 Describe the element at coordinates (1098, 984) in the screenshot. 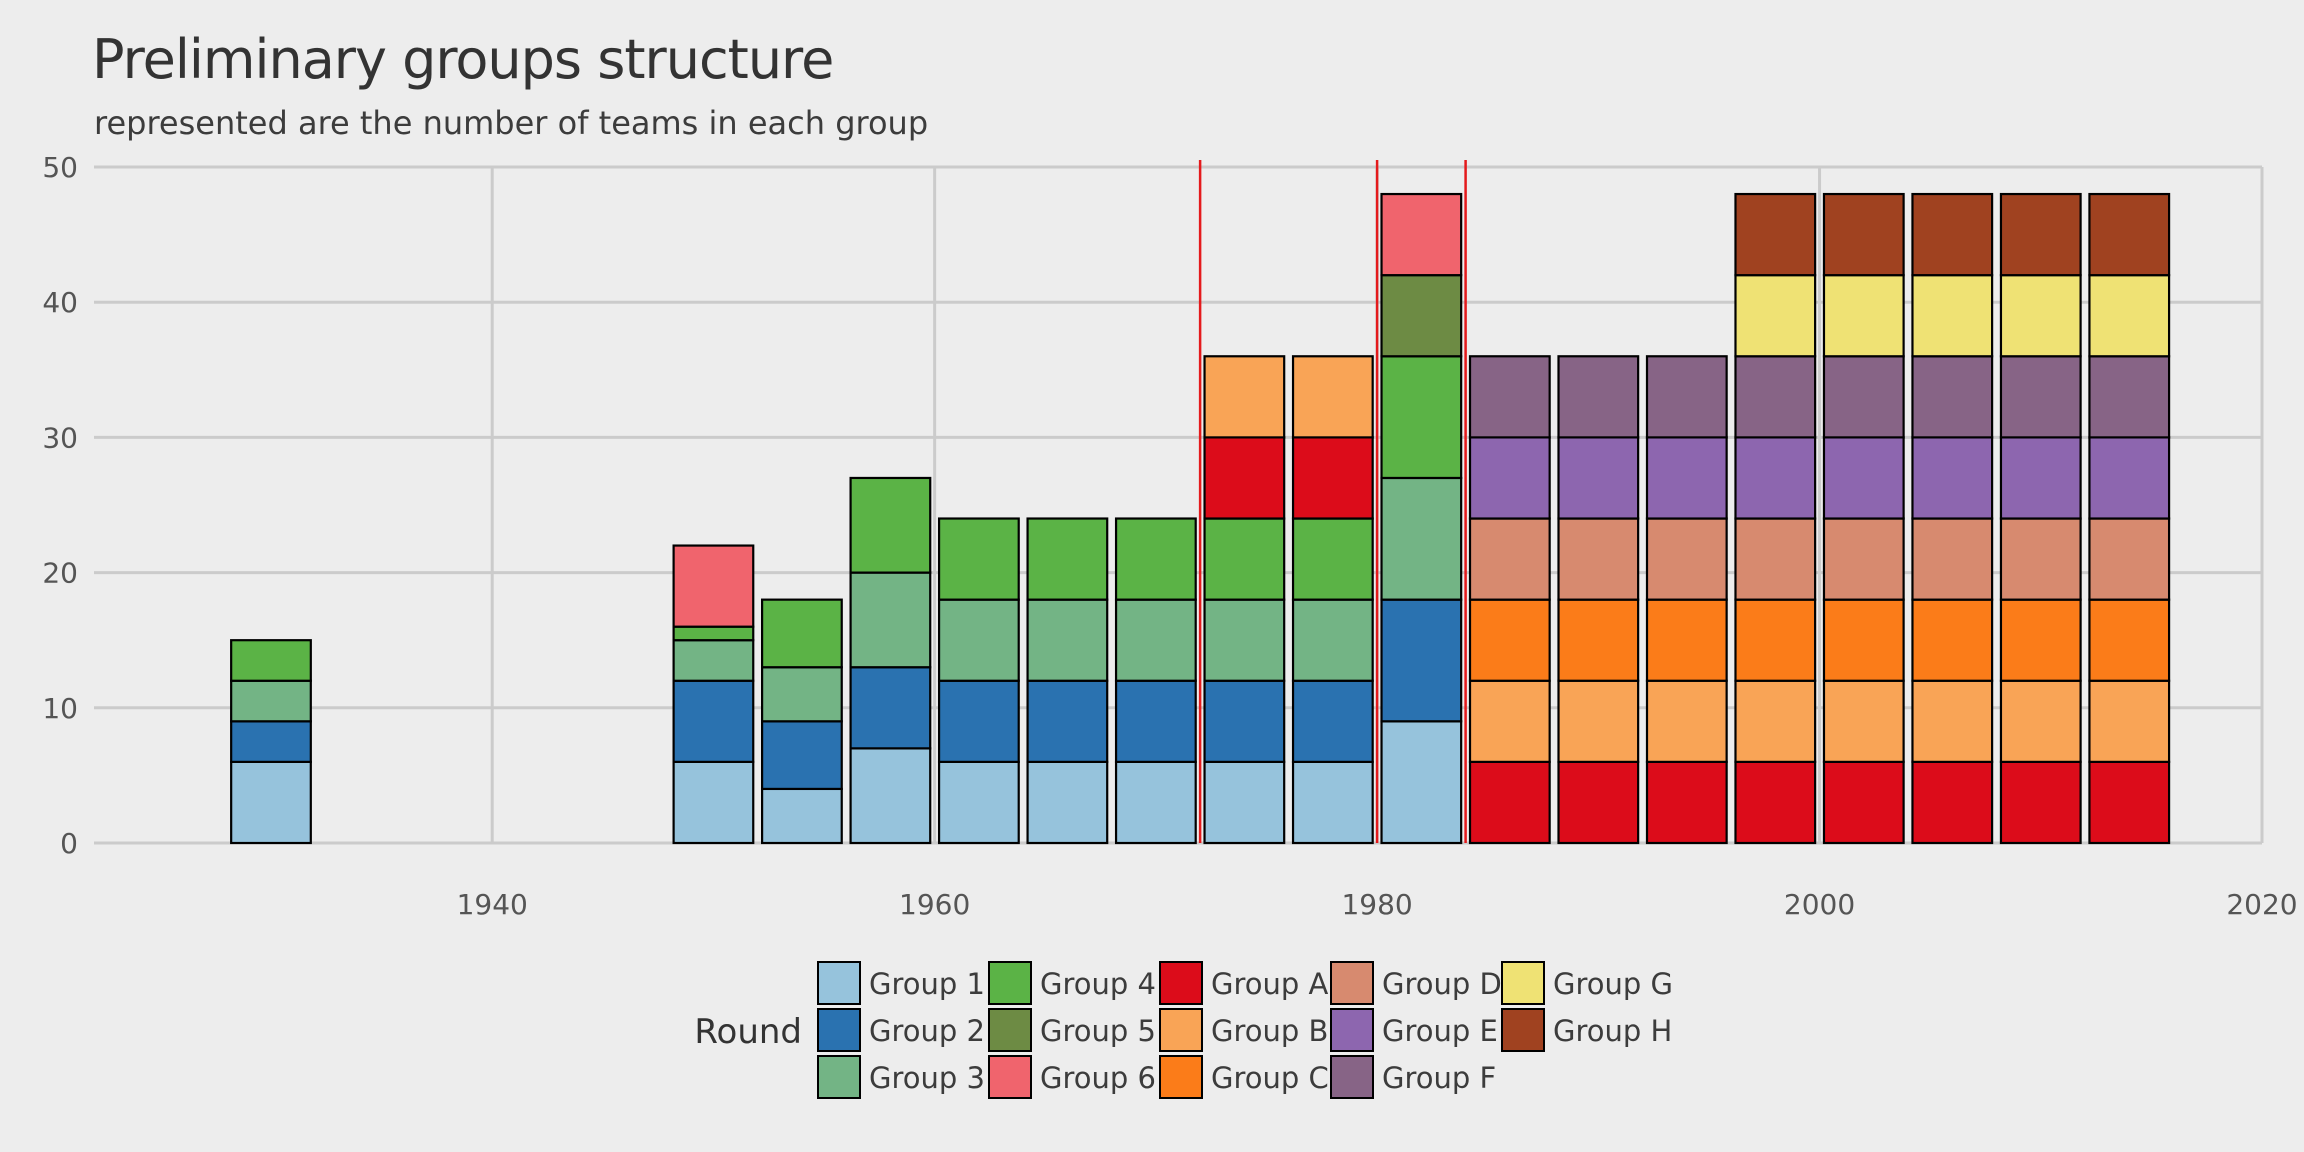

I see `legend-label-group-4: Group 4` at that location.